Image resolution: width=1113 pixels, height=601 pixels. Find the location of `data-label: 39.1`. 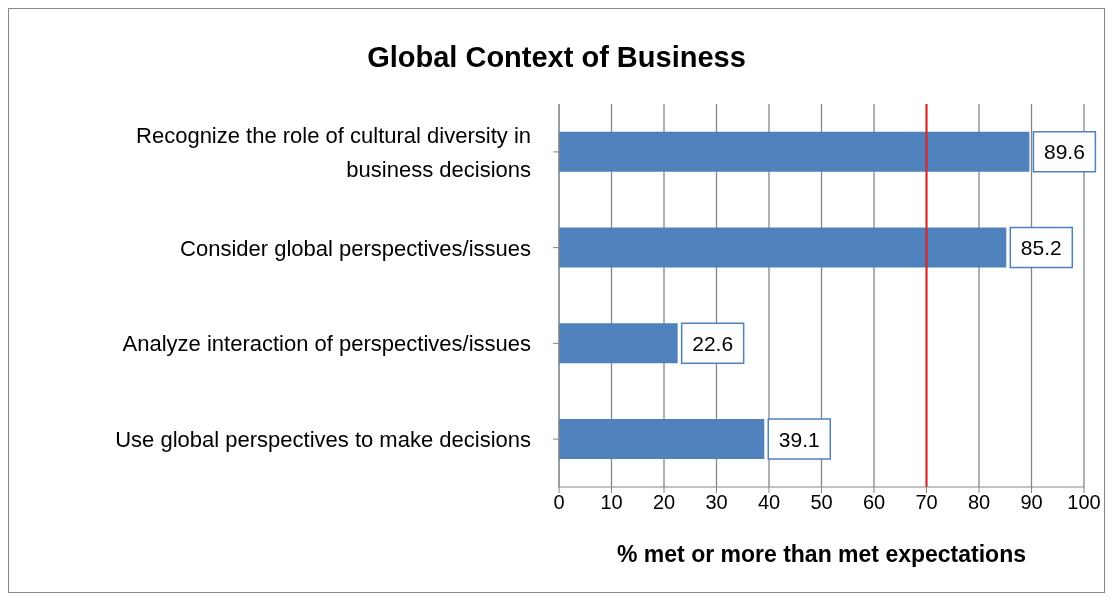

data-label: 39.1 is located at coordinates (799, 439).